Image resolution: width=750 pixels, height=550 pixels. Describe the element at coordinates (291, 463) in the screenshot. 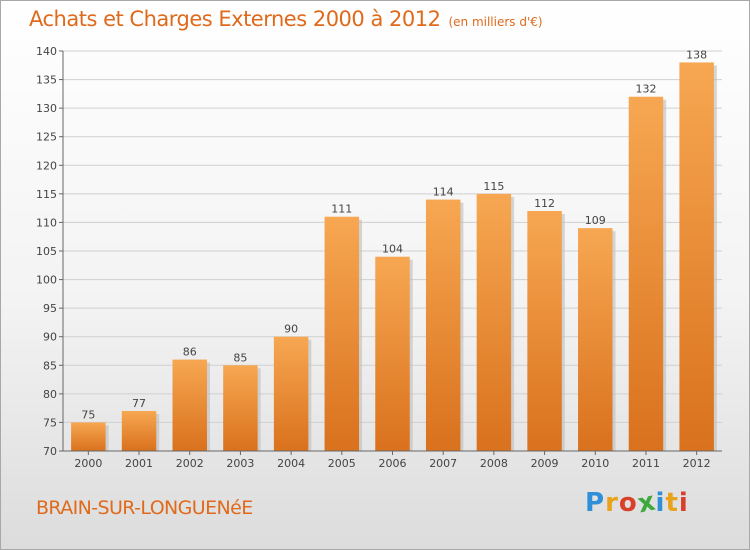

I see `x-tick-label: 2004` at that location.